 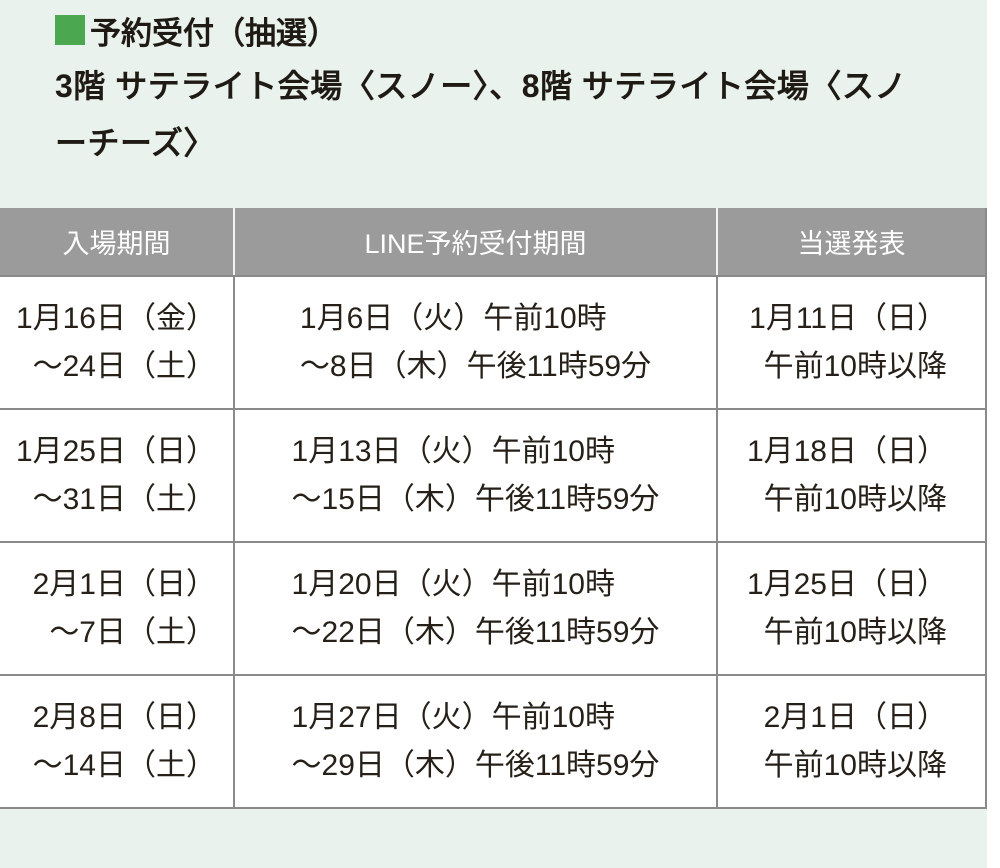 I want to click on cell-line: 1月27日（火）午前10時, so click(x=453, y=717).